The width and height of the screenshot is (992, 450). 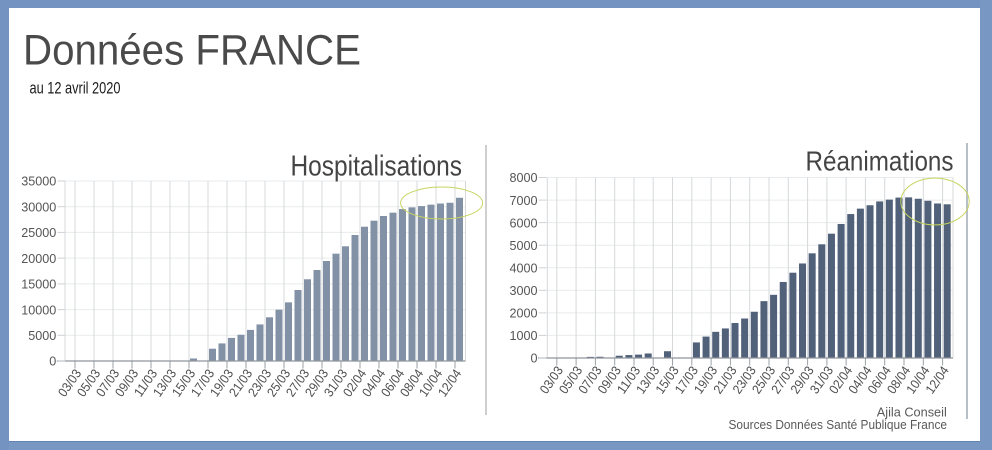 I want to click on svg-text: Données FRANCE, so click(x=192, y=51).